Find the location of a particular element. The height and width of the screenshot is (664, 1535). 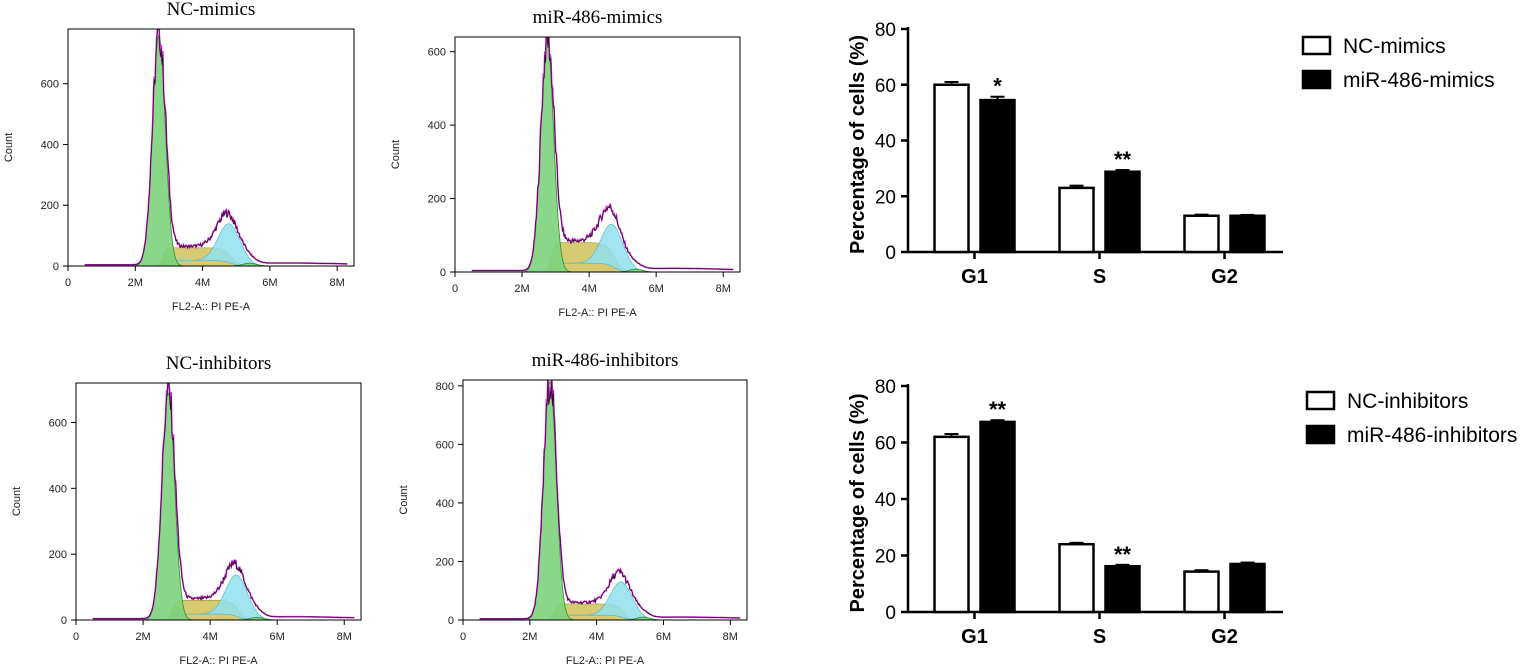

y-axis-label: Count is located at coordinates (17, 501).